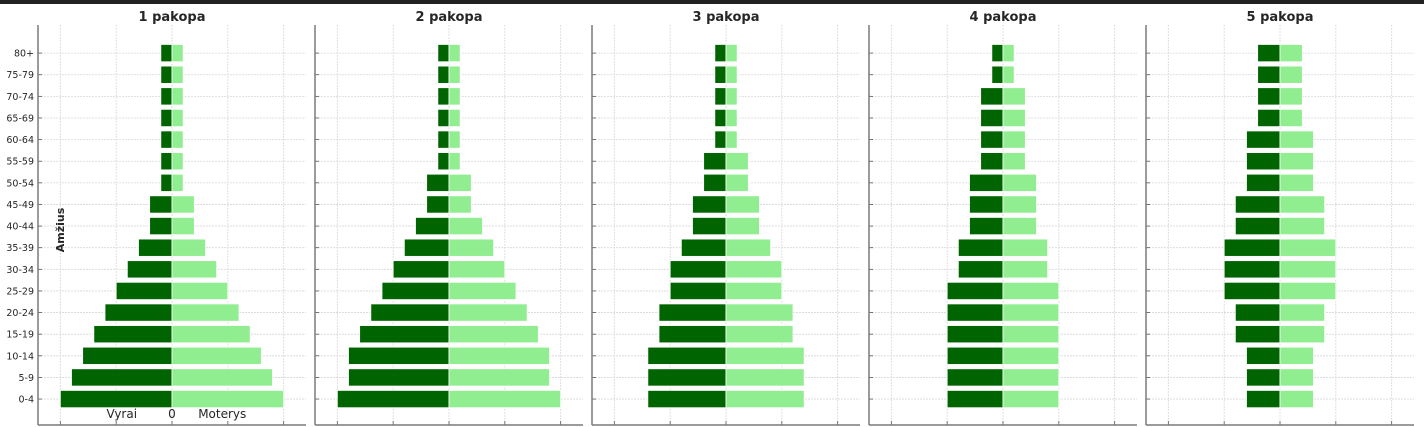 The image size is (1424, 427). What do you see at coordinates (26, 400) in the screenshot?
I see `y-tick-label: 0-4` at bounding box center [26, 400].